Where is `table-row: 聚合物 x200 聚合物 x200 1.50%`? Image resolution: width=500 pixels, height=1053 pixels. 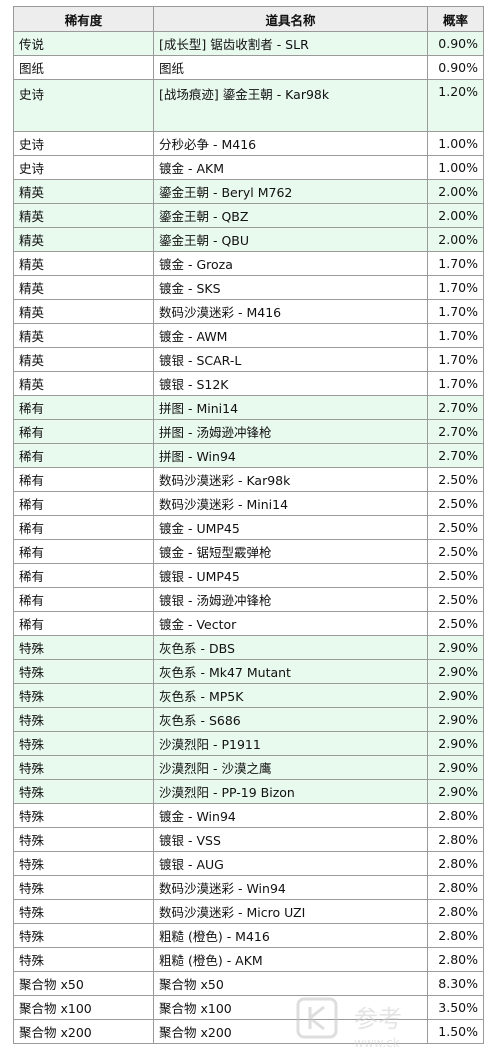
table-row: 聚合物 x200 聚合物 x200 1.50% is located at coordinates (248, 1031).